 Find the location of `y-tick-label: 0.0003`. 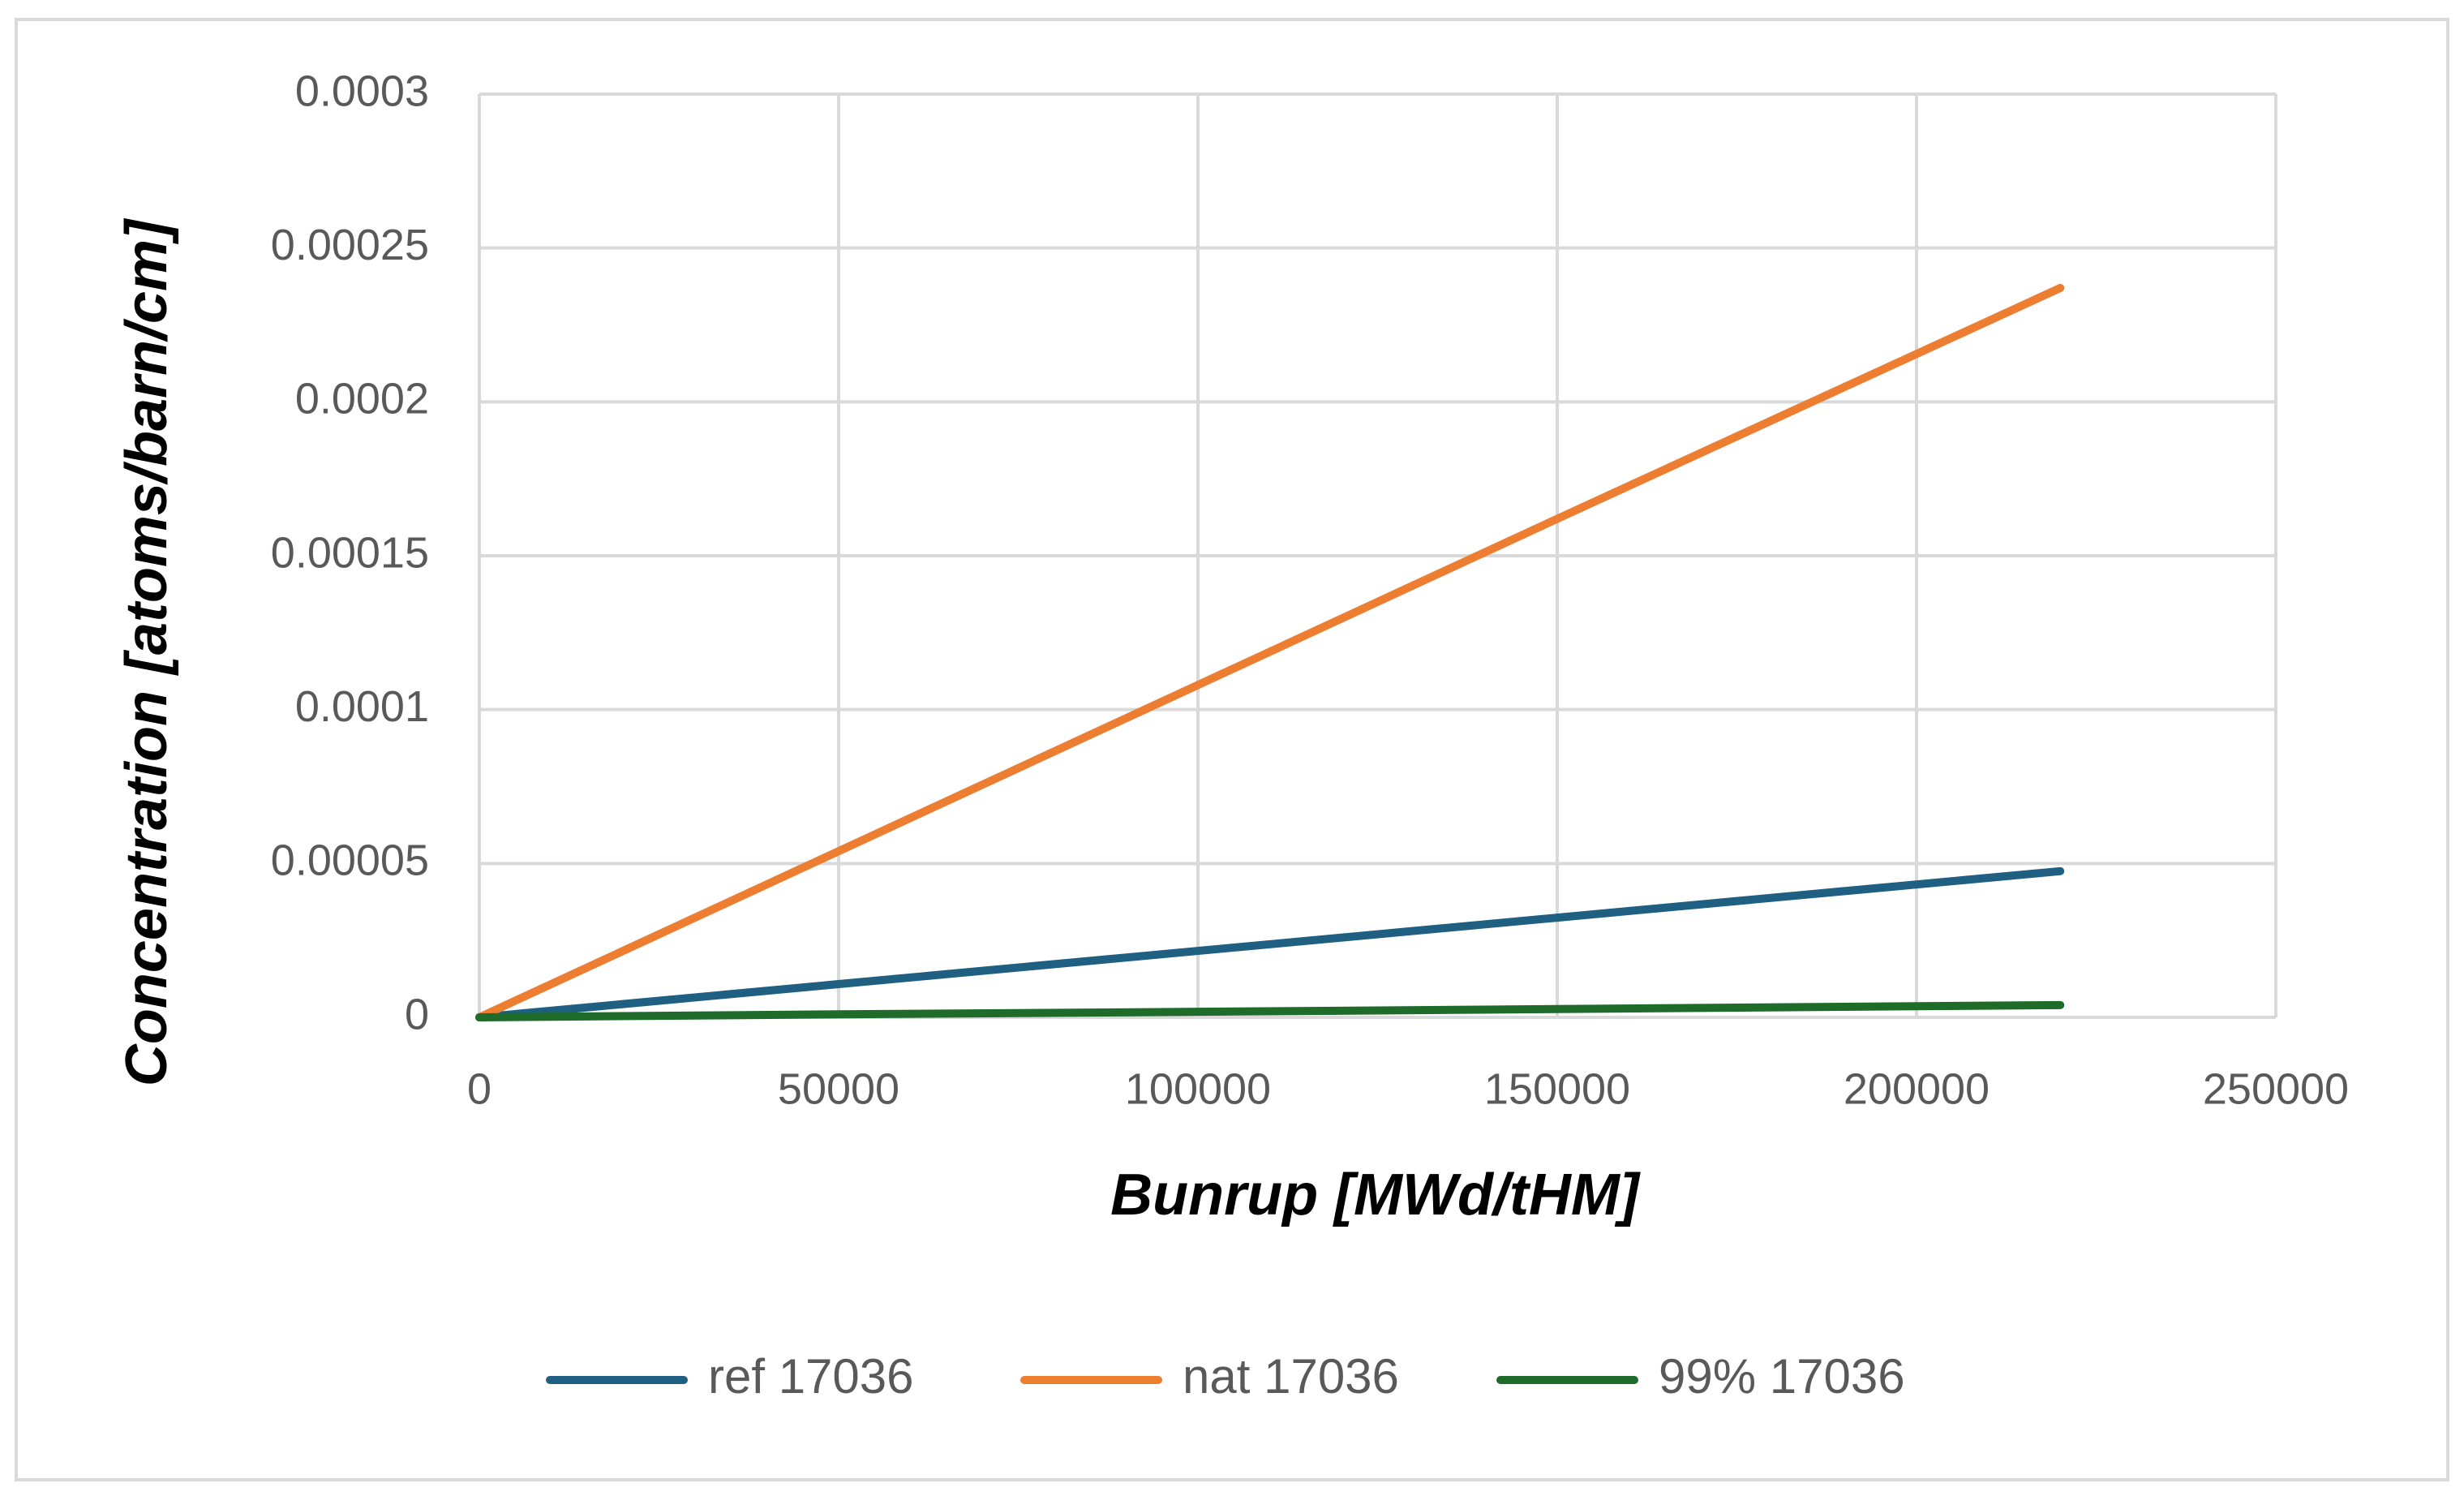

y-tick-label: 0.0003 is located at coordinates (362, 91).